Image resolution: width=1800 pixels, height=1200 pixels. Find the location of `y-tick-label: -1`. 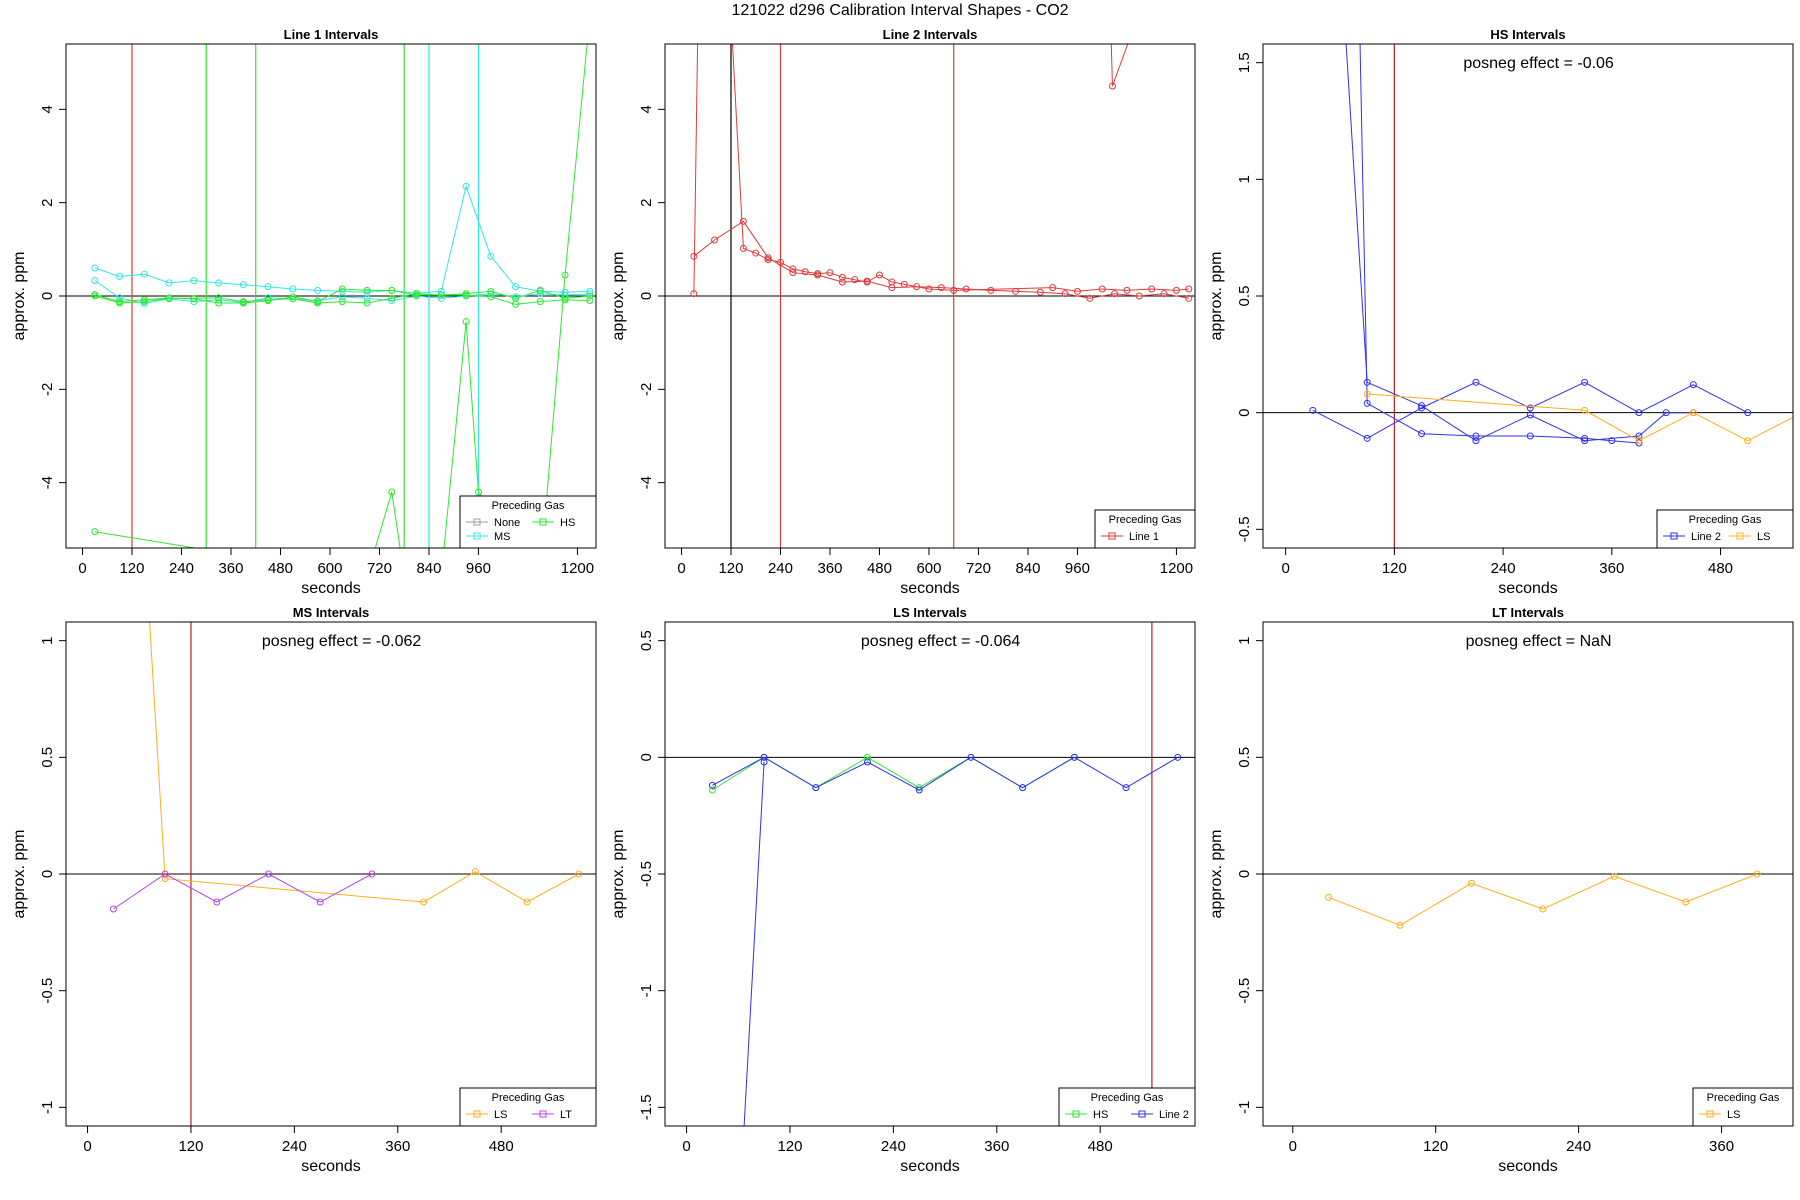

y-tick-label: -1 is located at coordinates (1244, 1107).